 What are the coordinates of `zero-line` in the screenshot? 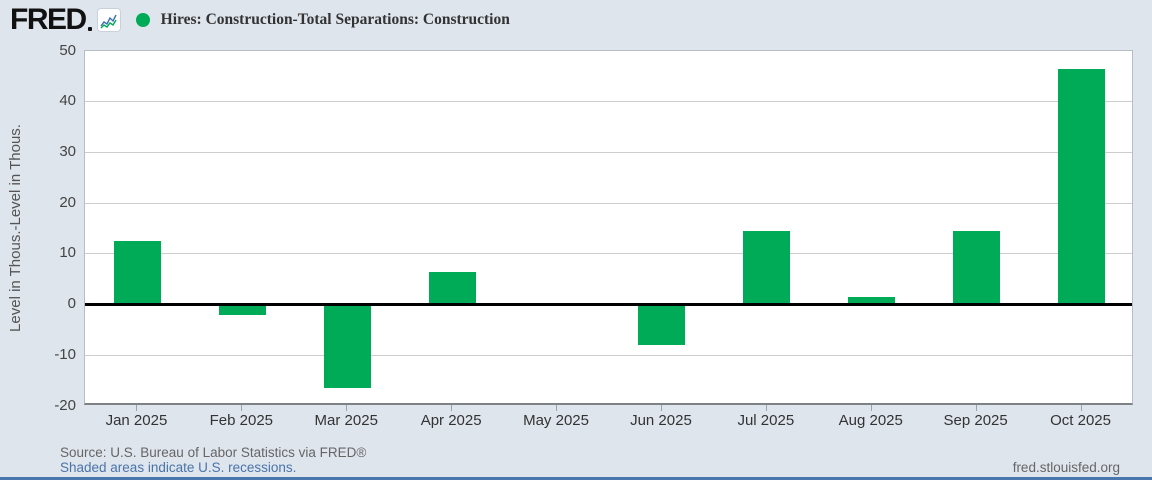 It's located at (608, 305).